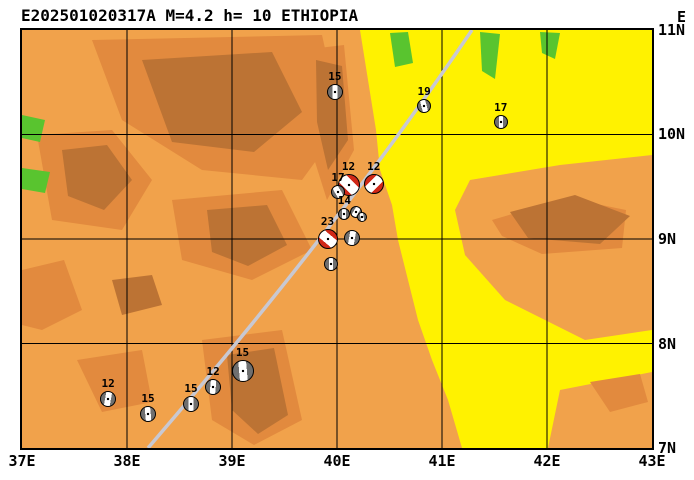 The image size is (694, 480). Describe the element at coordinates (424, 92) in the screenshot. I see `depth-label: 19` at that location.